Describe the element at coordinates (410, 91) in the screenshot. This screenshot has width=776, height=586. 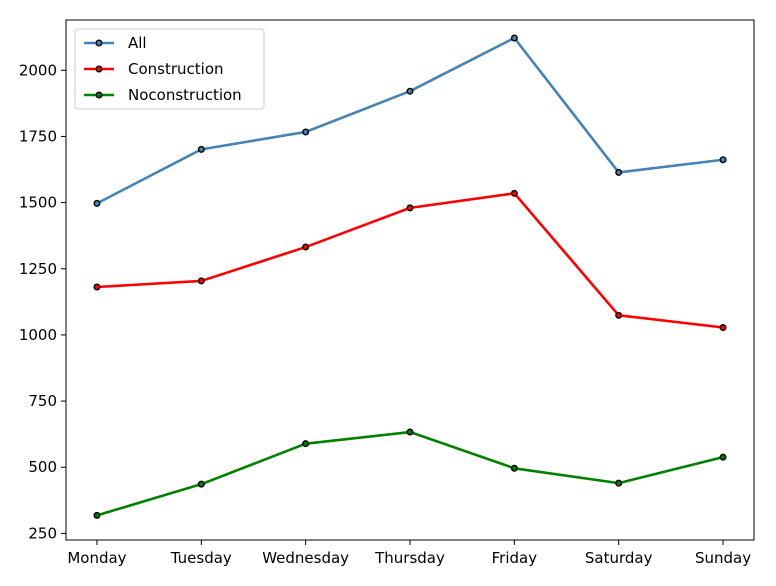
I see `data-point-all-thursday` at that location.